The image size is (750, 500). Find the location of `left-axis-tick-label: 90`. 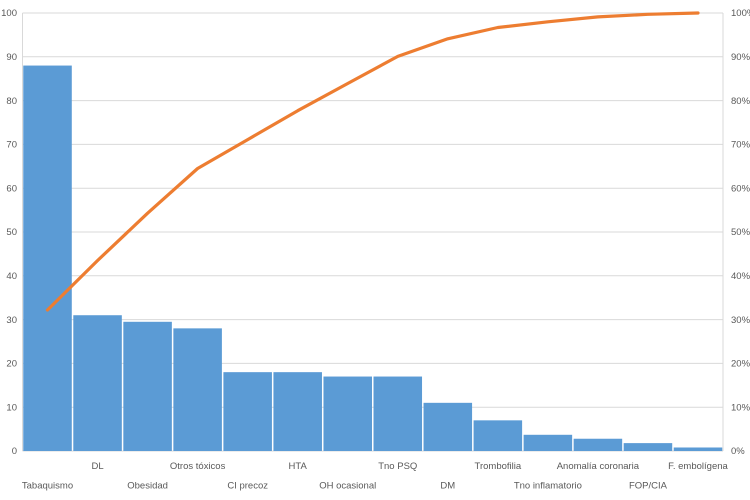

left-axis-tick-label: 90 is located at coordinates (11, 57).